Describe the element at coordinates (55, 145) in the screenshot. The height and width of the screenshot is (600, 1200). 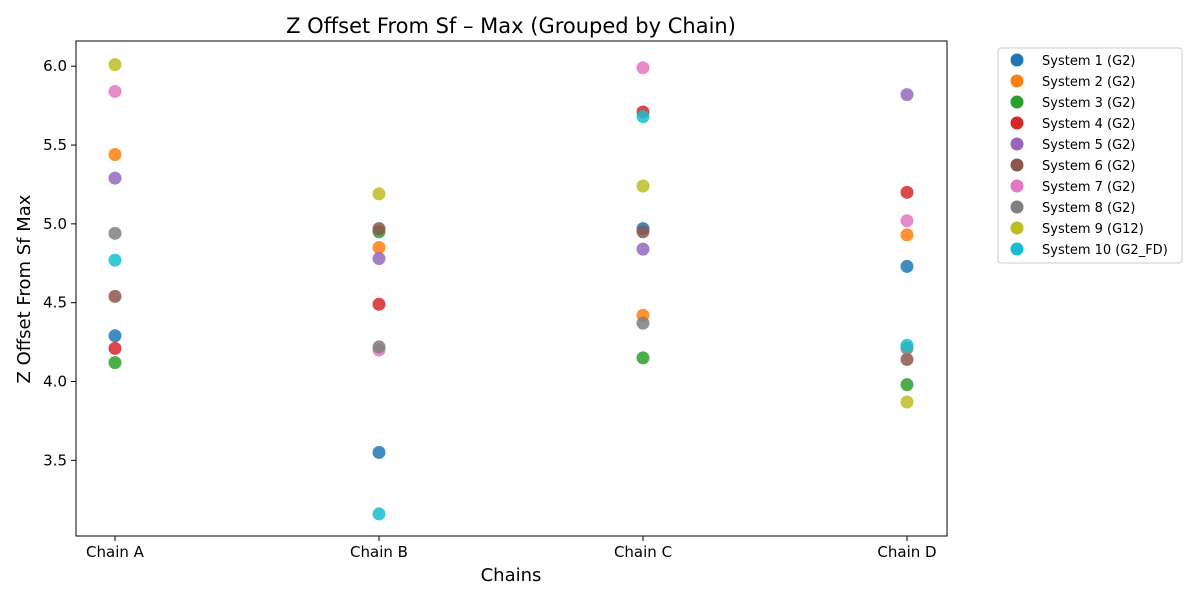
I see `y-tick-label: 5.5` at that location.